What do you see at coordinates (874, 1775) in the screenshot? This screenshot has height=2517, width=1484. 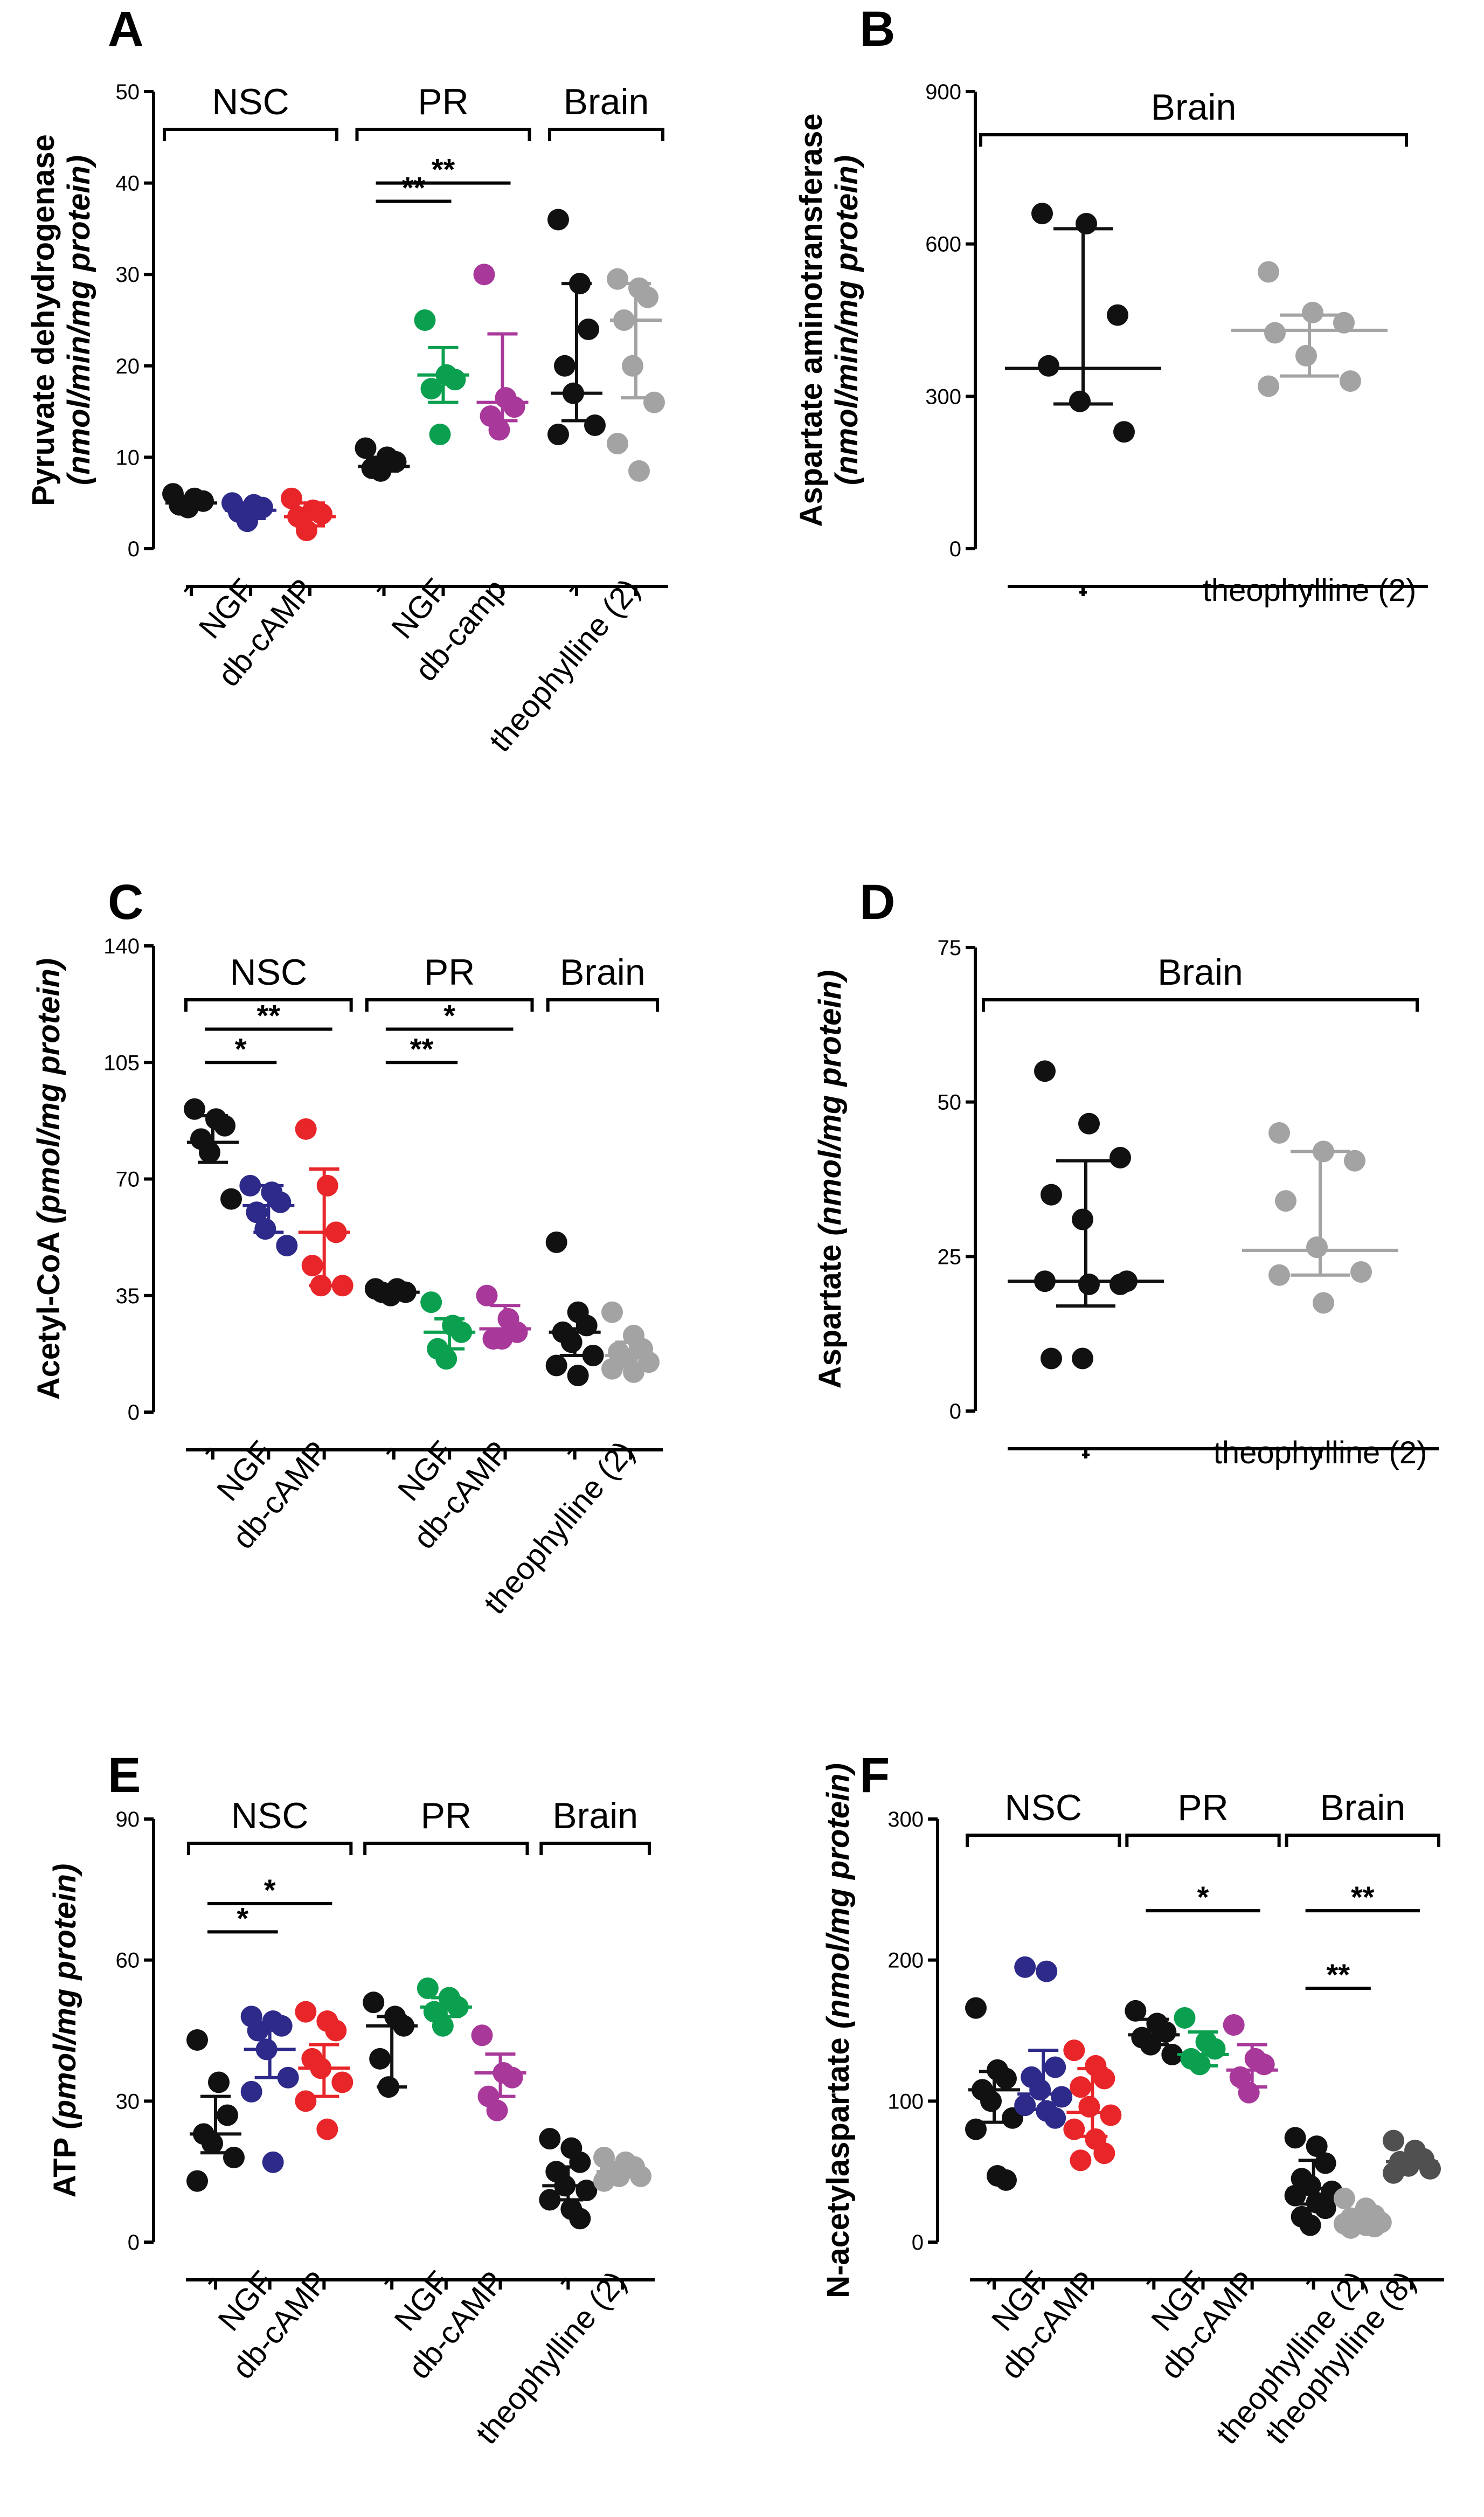 I see `panel-letter: F` at bounding box center [874, 1775].